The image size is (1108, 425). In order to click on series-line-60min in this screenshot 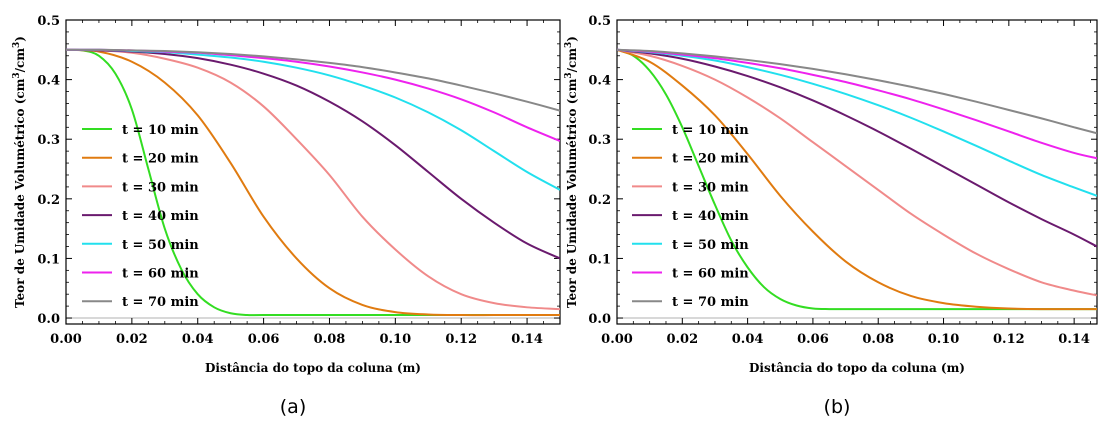, I will do `click(857, 104)`.